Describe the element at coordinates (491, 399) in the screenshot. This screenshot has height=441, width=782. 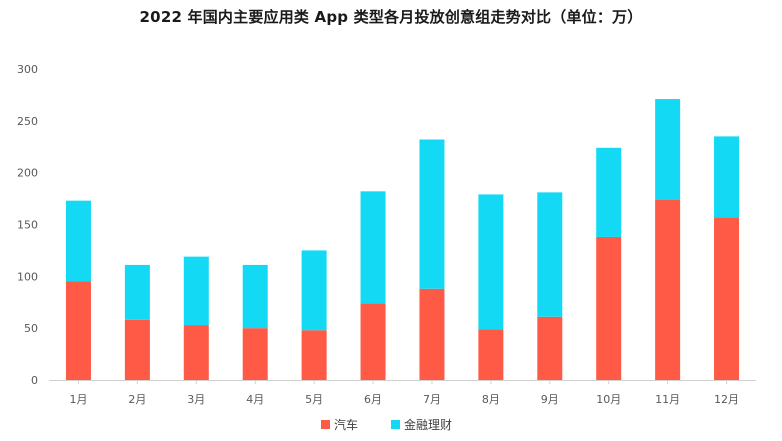
I see `x-tick-label: 8月` at that location.